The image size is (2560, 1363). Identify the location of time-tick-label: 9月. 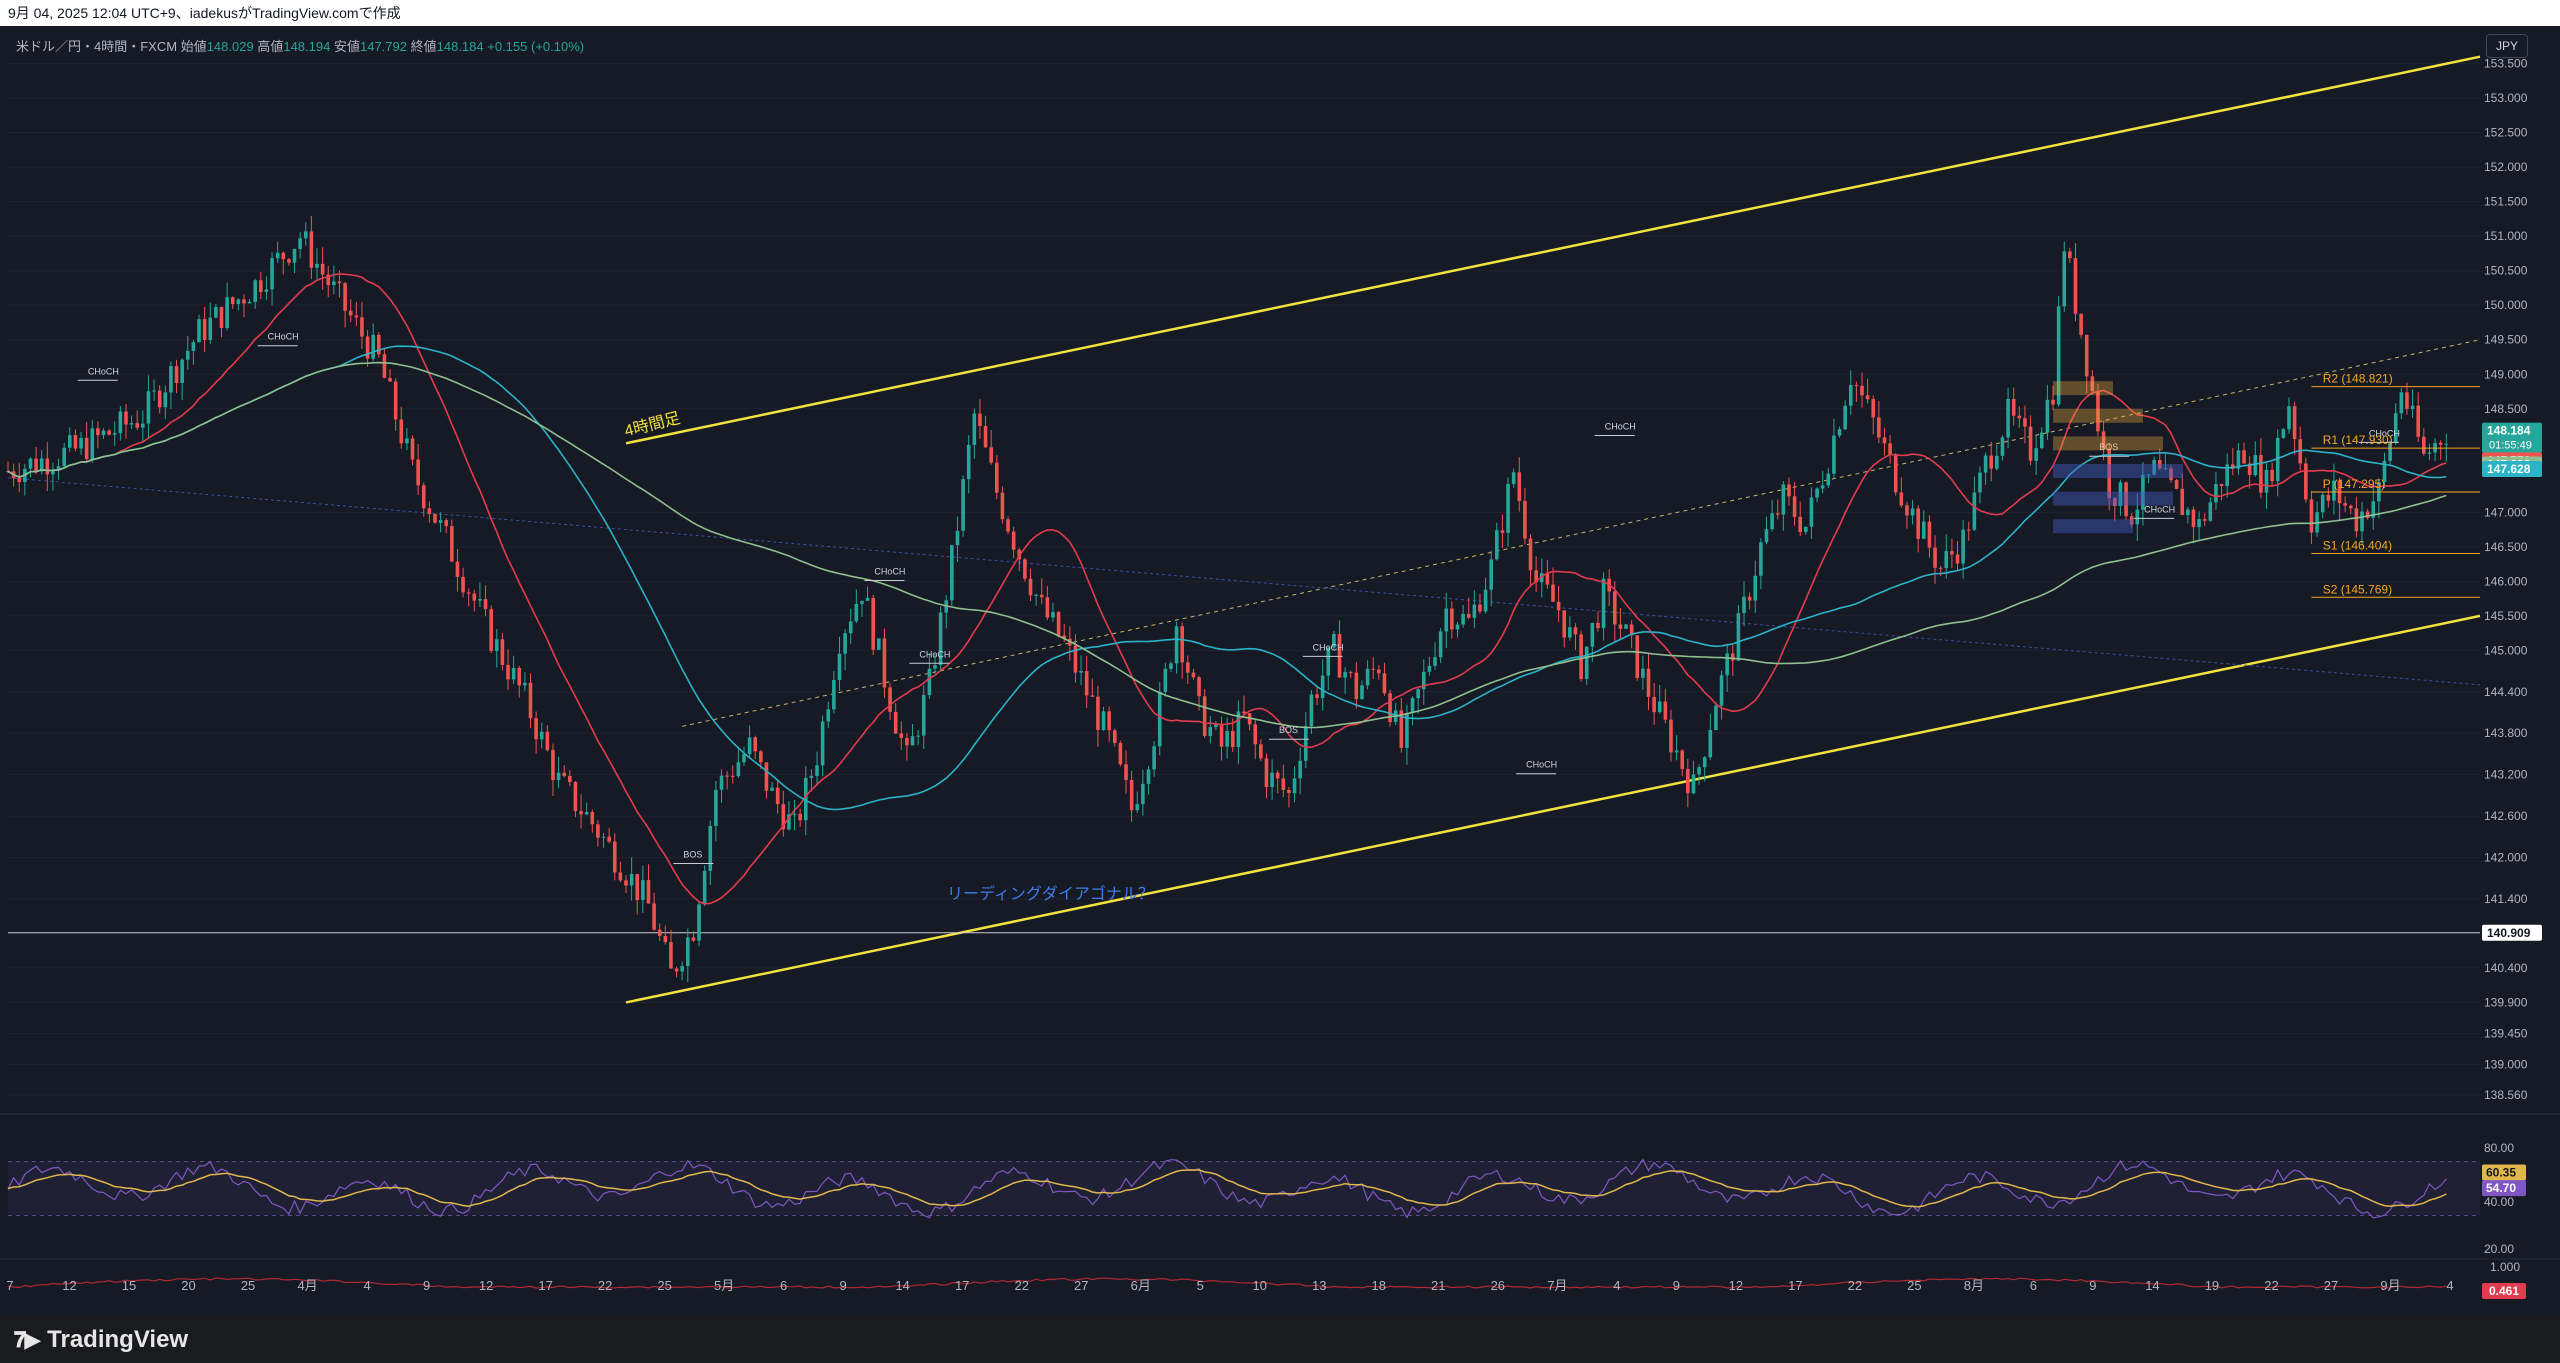
(2390, 1285).